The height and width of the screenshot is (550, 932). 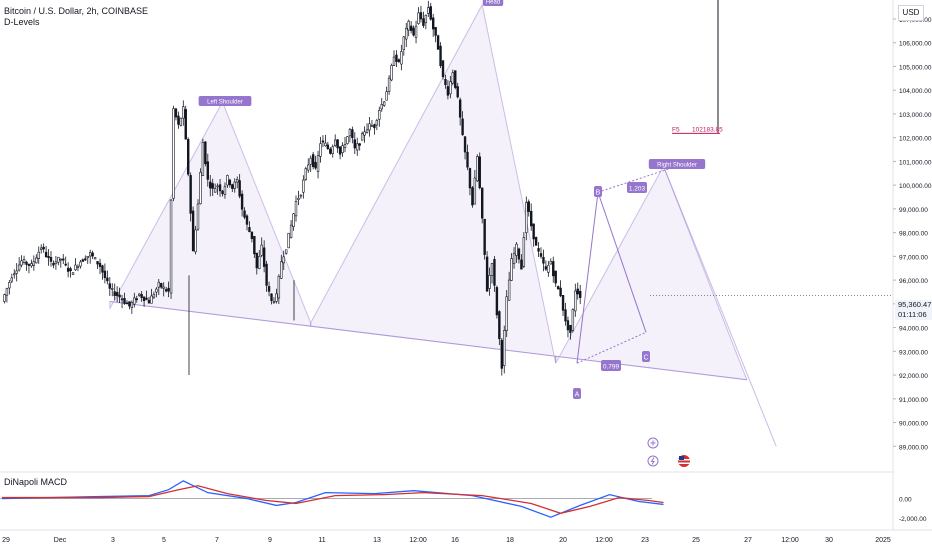 What do you see at coordinates (36, 482) in the screenshot?
I see `macd-indicator-label: DiNapoli MACD` at bounding box center [36, 482].